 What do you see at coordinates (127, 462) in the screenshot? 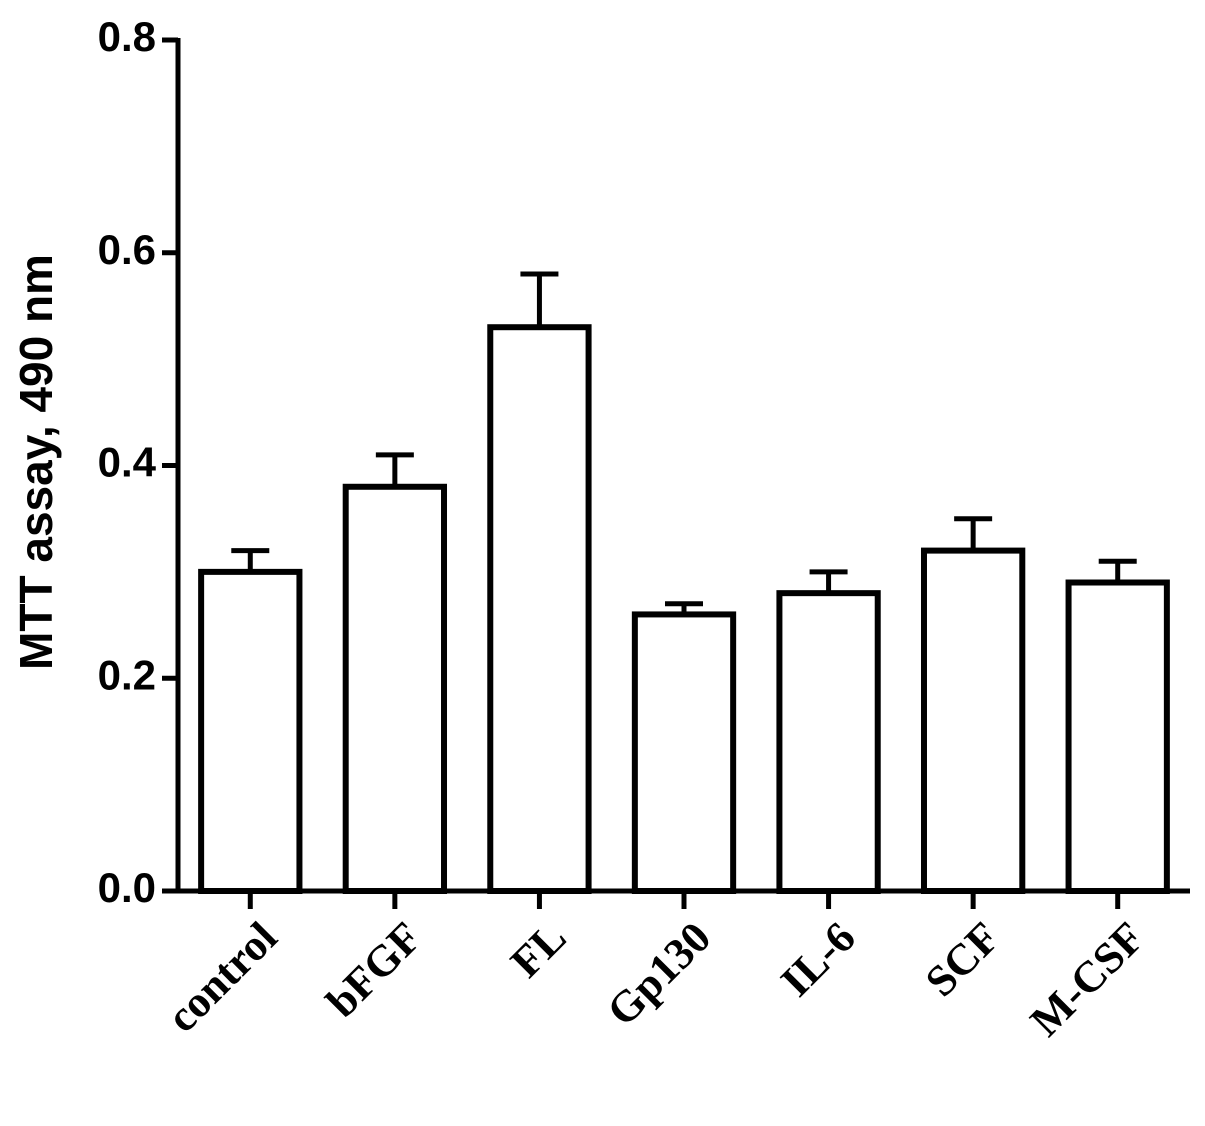
I see `y-tick-label: 0.4` at bounding box center [127, 462].